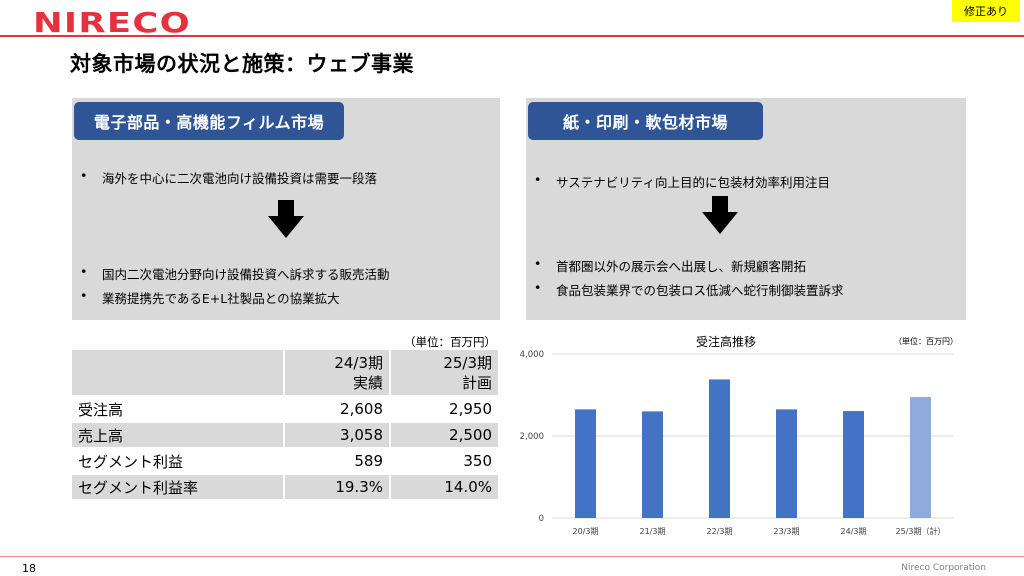  I want to click on logo-text: NIRECO, so click(112, 21).